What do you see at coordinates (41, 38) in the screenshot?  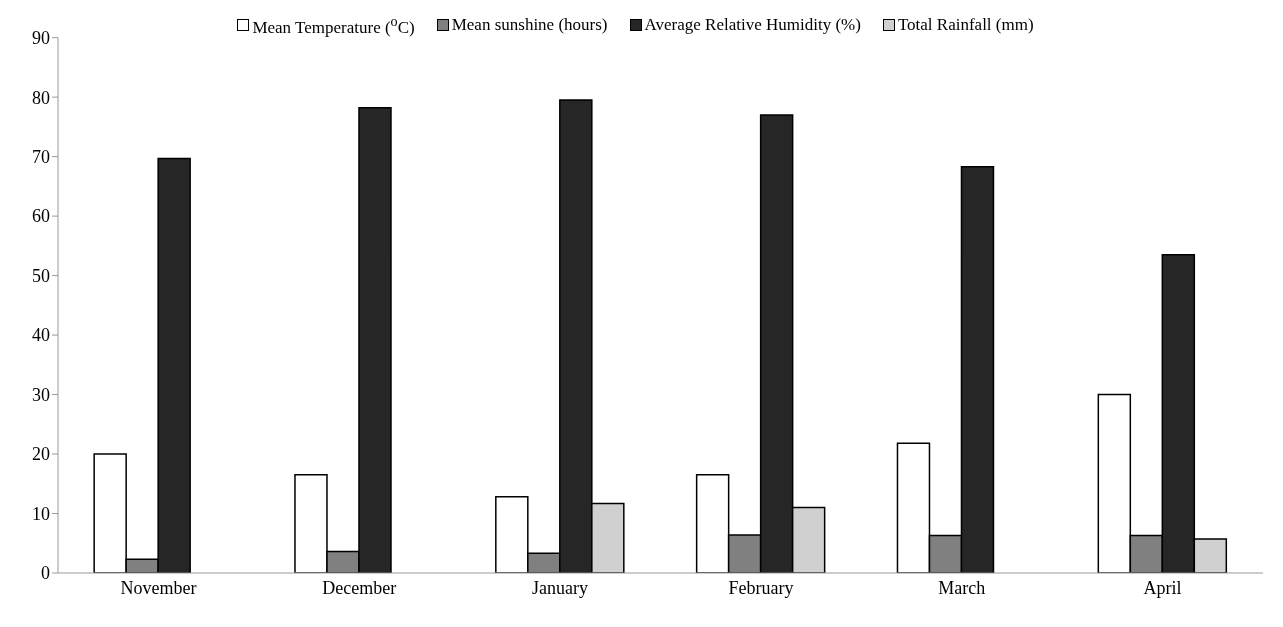 I see `y-tick-label: 90` at bounding box center [41, 38].